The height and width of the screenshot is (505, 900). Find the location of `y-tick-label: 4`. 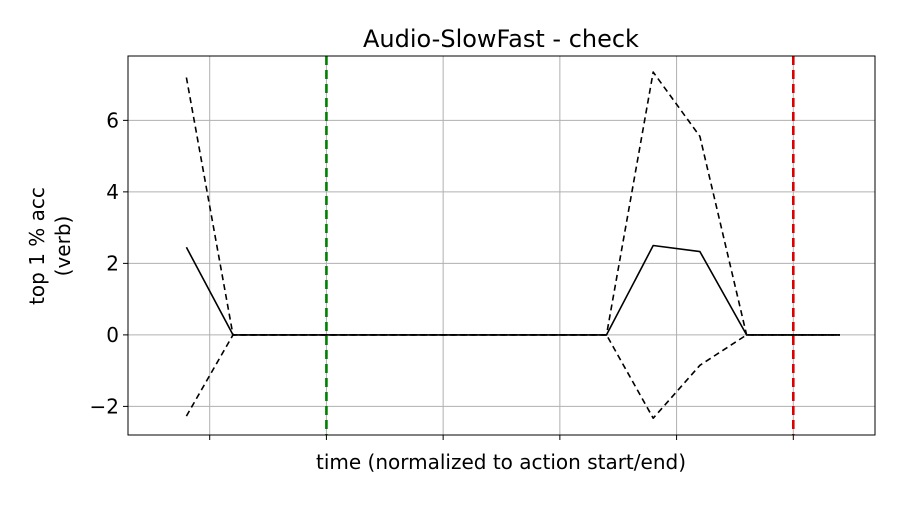

y-tick-label: 4 is located at coordinates (112, 192).